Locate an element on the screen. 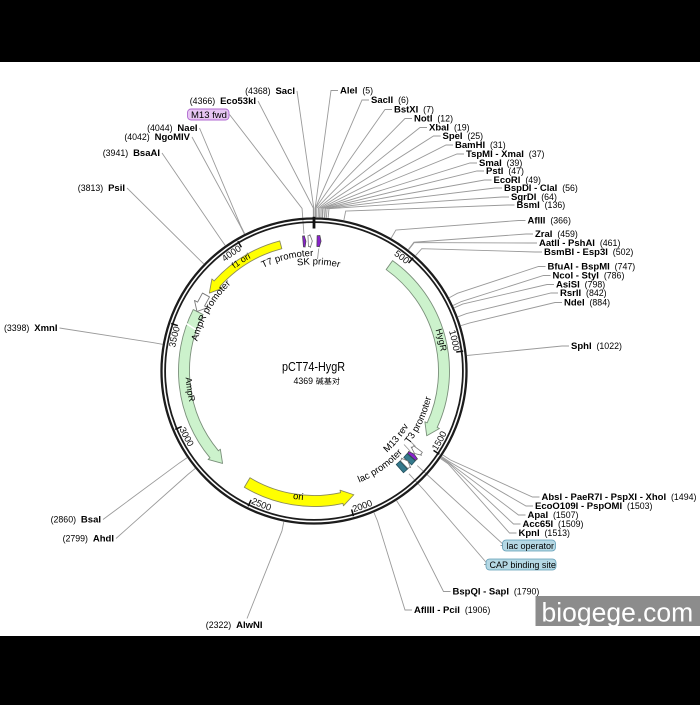 Image resolution: width=700 pixels, height=705 pixels. svg-text: NdeI (884) is located at coordinates (587, 303).